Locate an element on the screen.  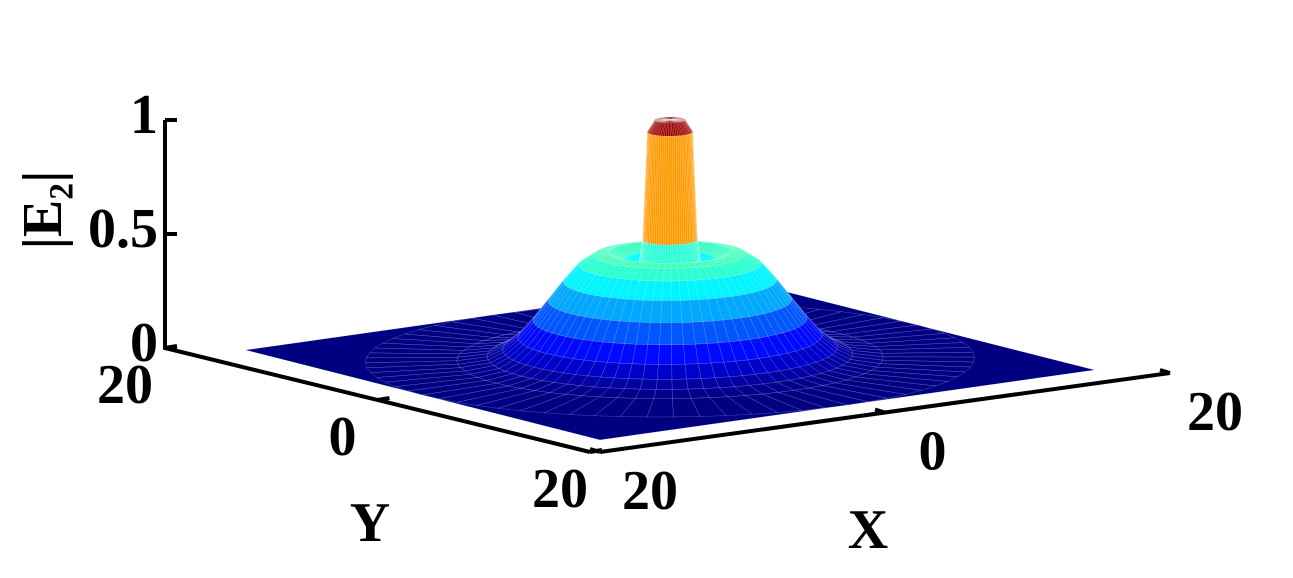
z-tick-label: 1 is located at coordinates (144, 115).